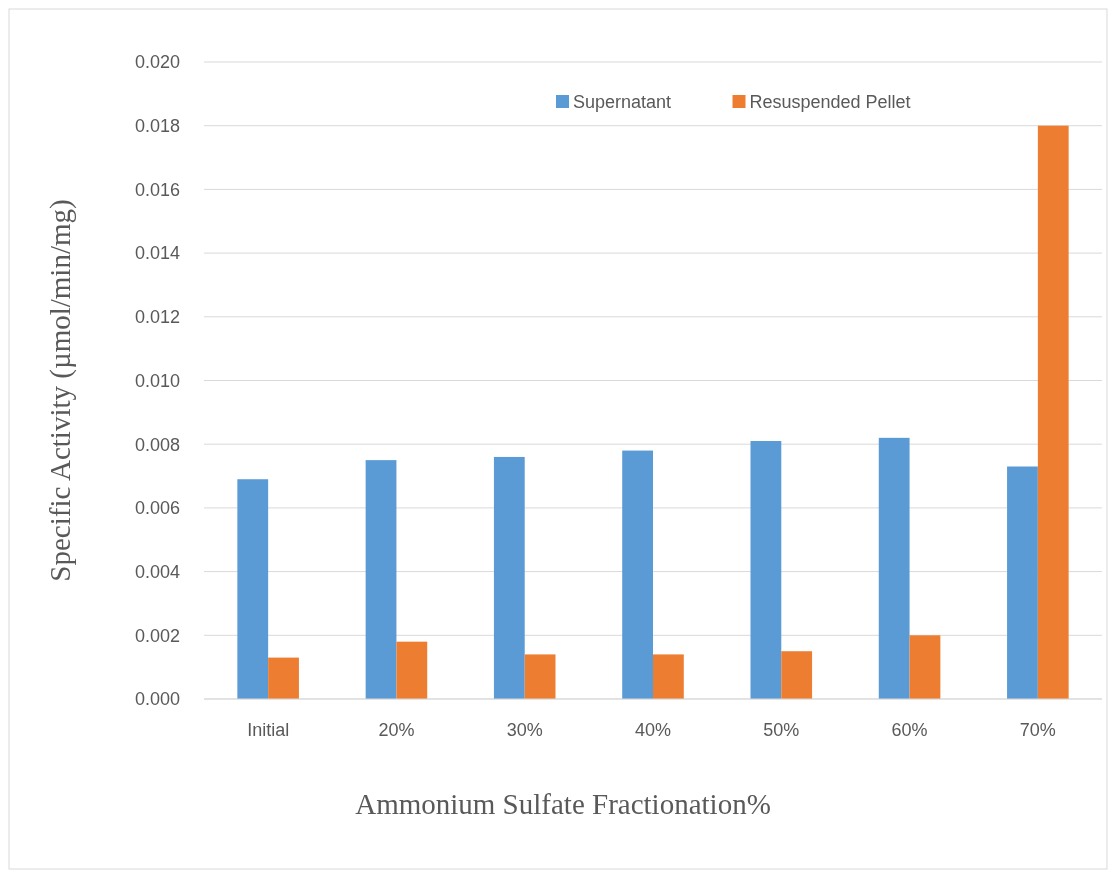 This screenshot has width=1115, height=878. What do you see at coordinates (157, 126) in the screenshot?
I see `y-tick-label: 0.018` at bounding box center [157, 126].